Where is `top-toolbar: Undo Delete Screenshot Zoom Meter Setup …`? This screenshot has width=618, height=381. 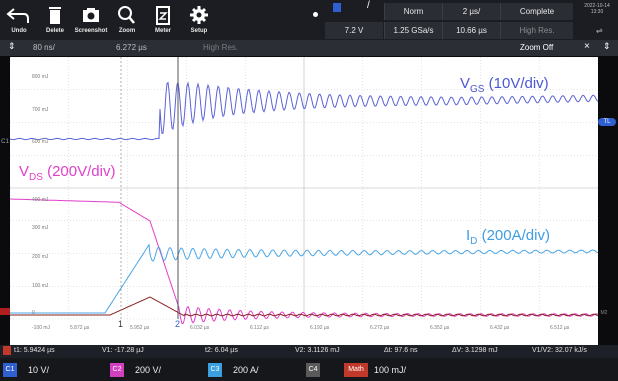
top-toolbar: Undo Delete Screenshot Zoom Meter Setup … is located at coordinates (309, 20).